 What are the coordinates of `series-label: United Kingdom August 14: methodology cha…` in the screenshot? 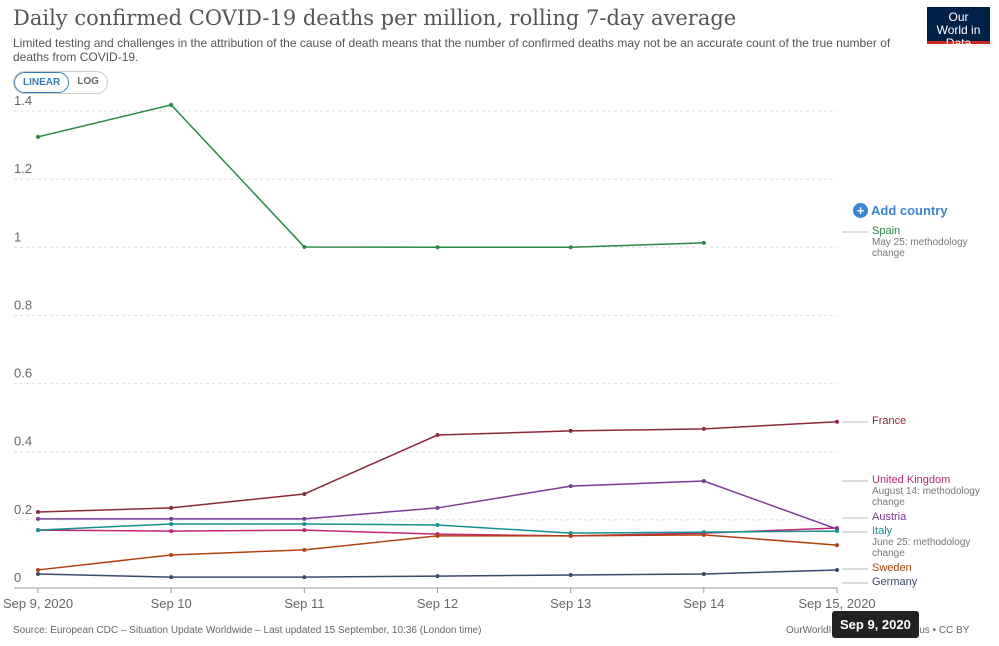 It's located at (931, 491).